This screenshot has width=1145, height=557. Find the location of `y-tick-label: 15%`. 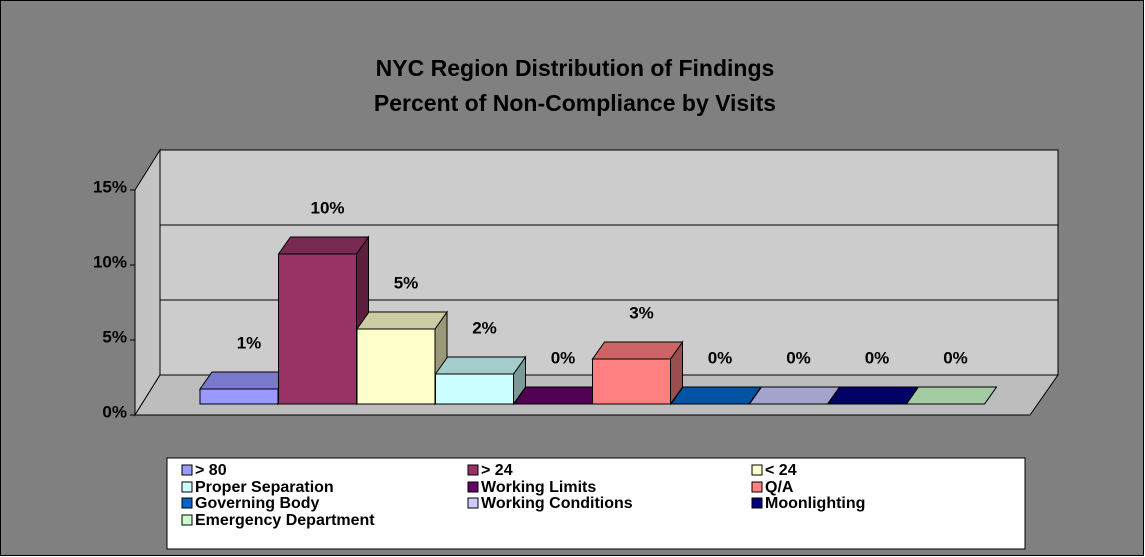

y-tick-label: 15% is located at coordinates (110, 186).